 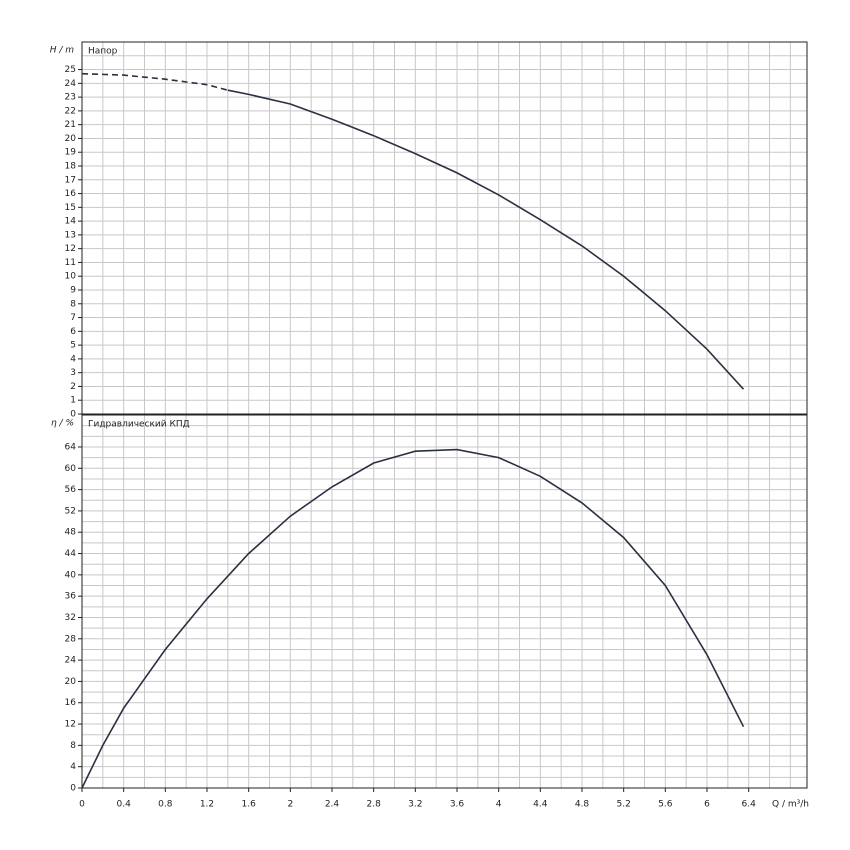 I want to click on x-tick-label: 6, so click(x=707, y=805).